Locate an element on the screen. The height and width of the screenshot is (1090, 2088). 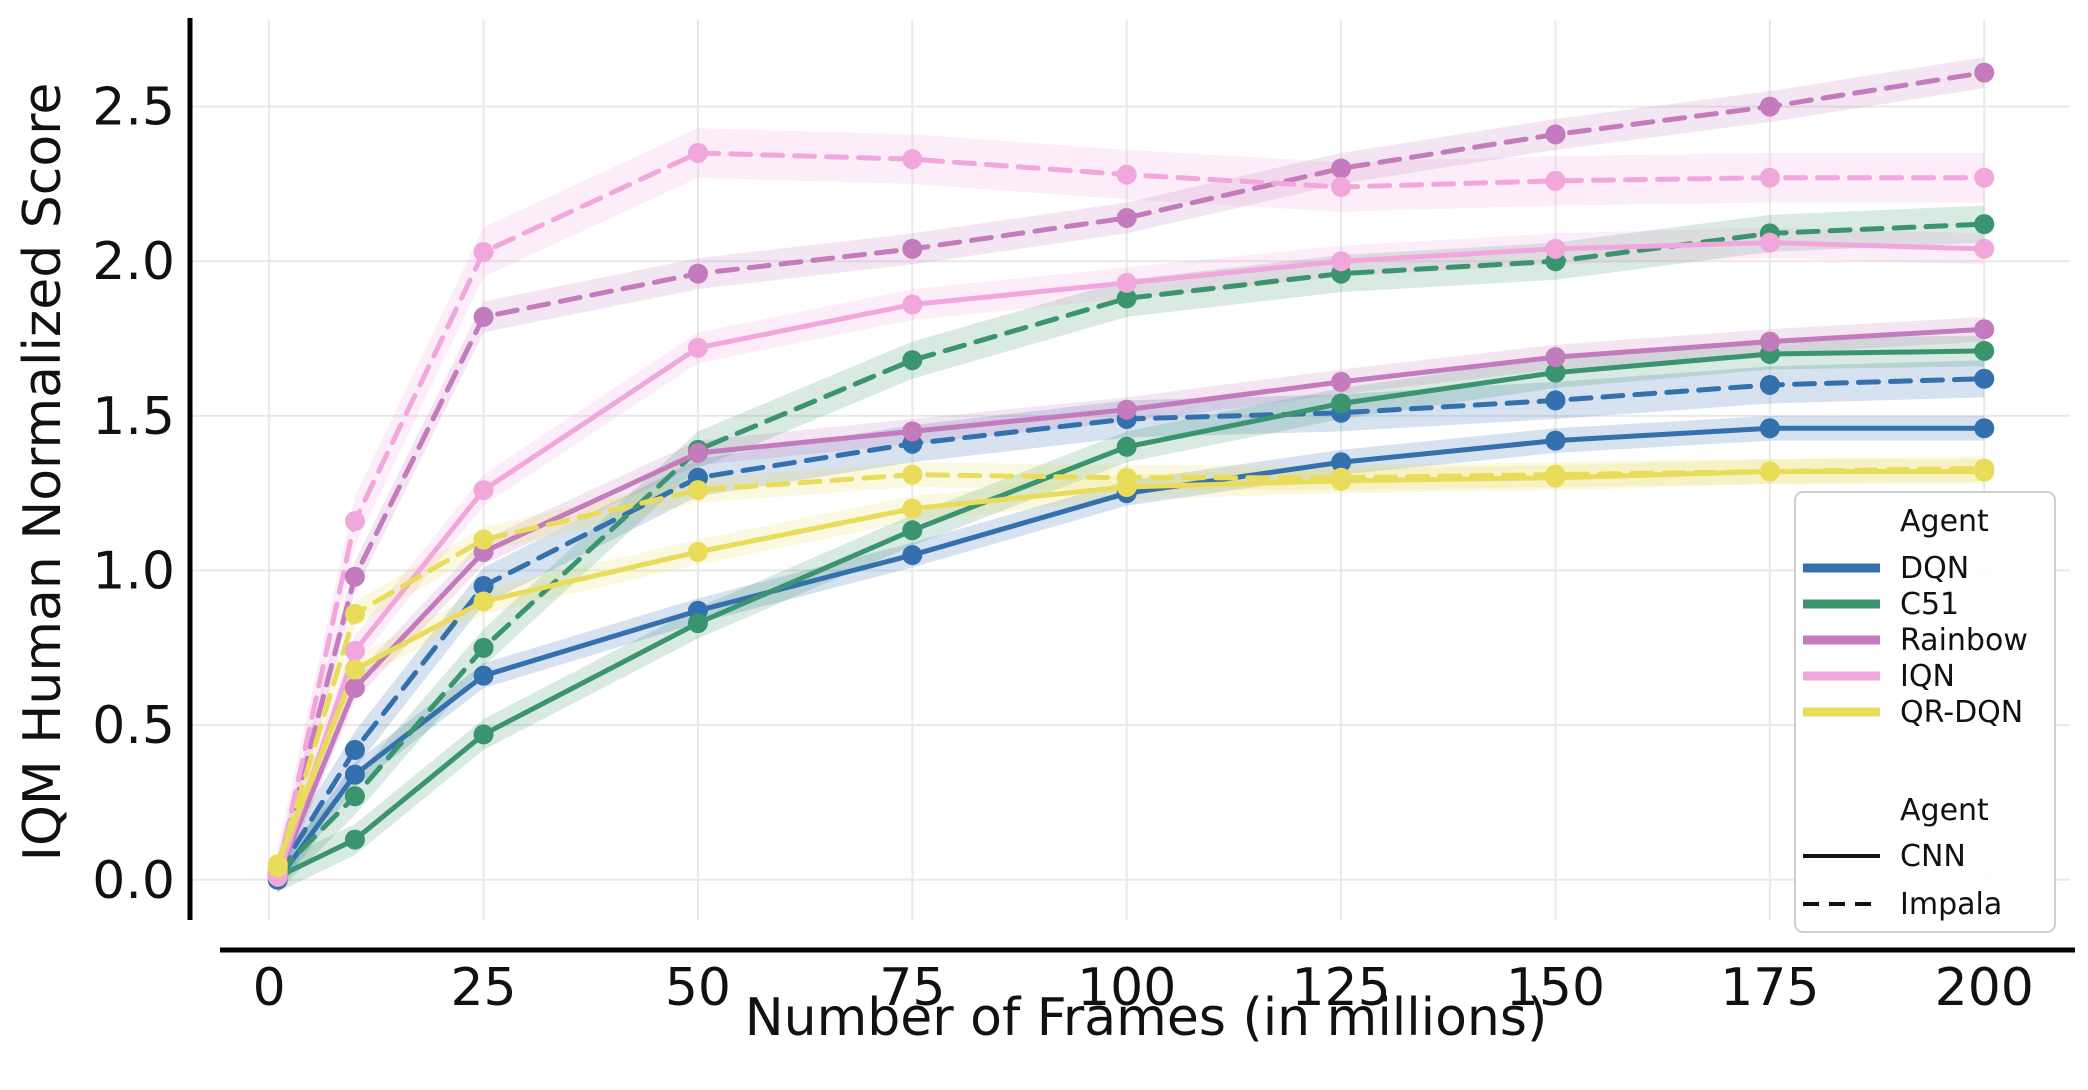
legend-label-dqn: DQN is located at coordinates (1934, 568).